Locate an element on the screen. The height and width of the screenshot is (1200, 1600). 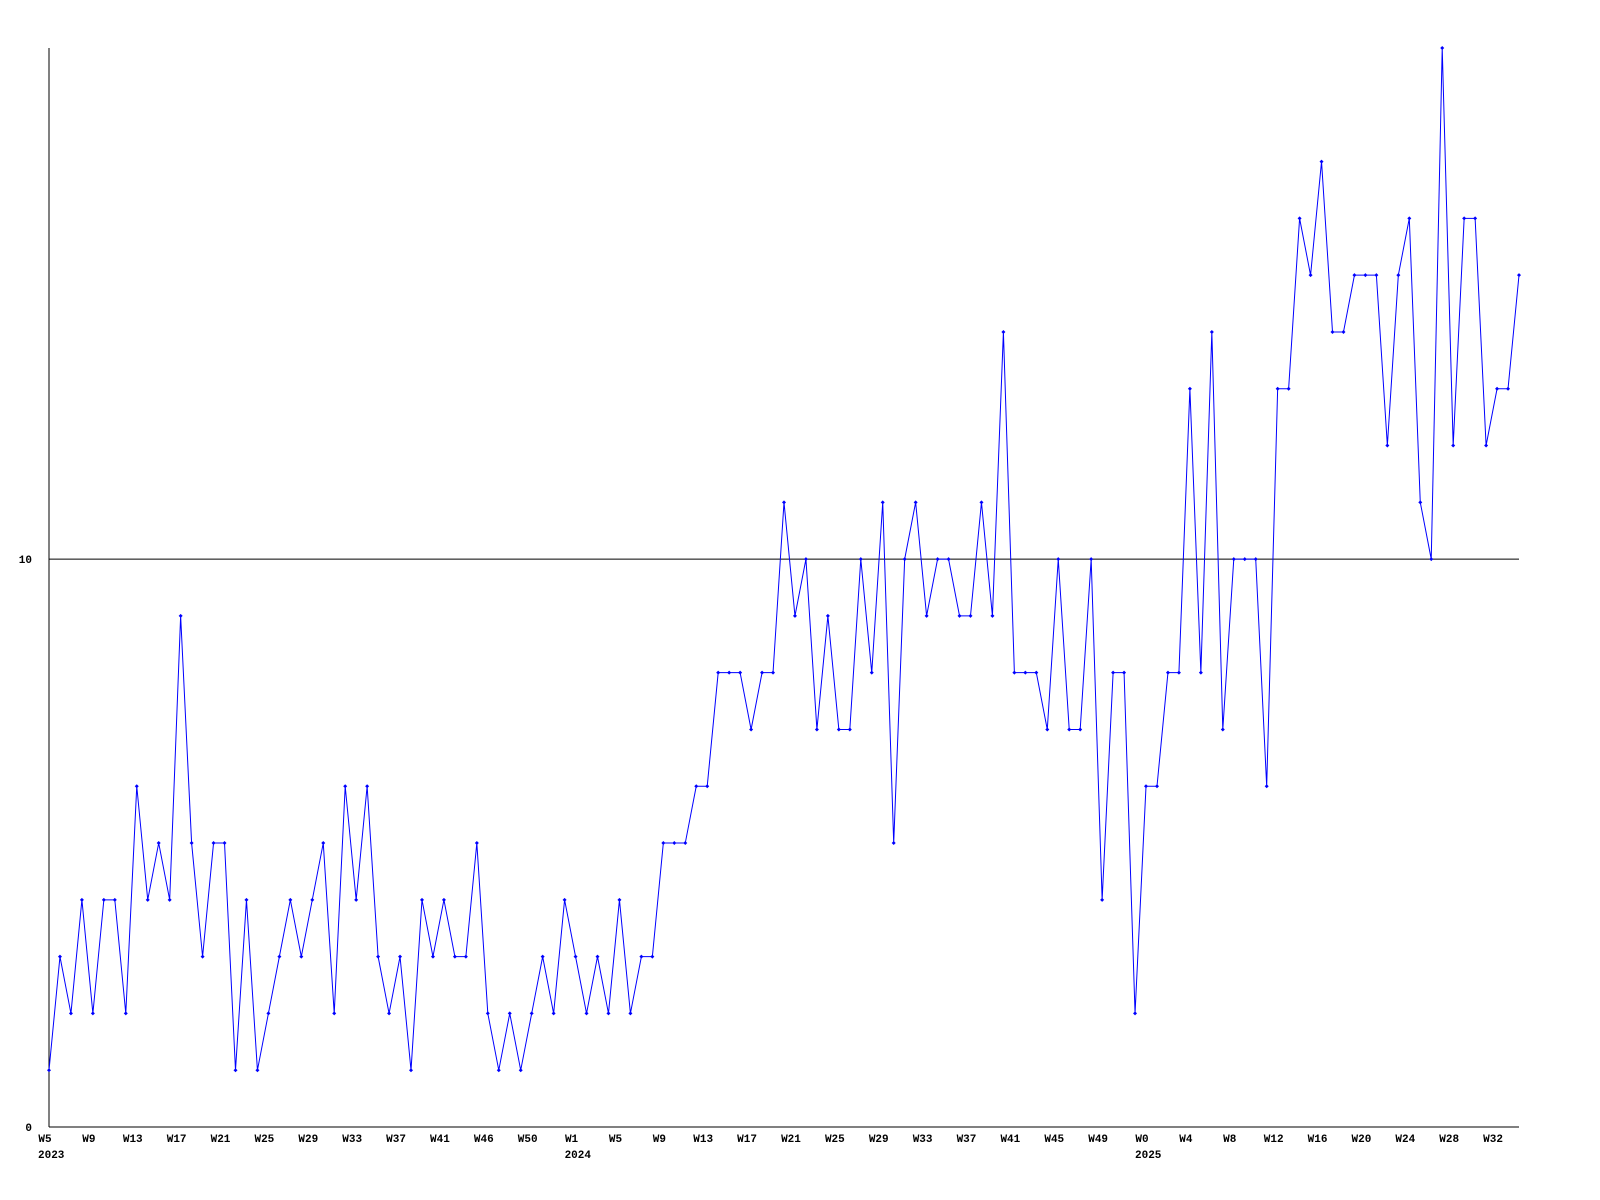
x-tick-label: W46 is located at coordinates (484, 1140).